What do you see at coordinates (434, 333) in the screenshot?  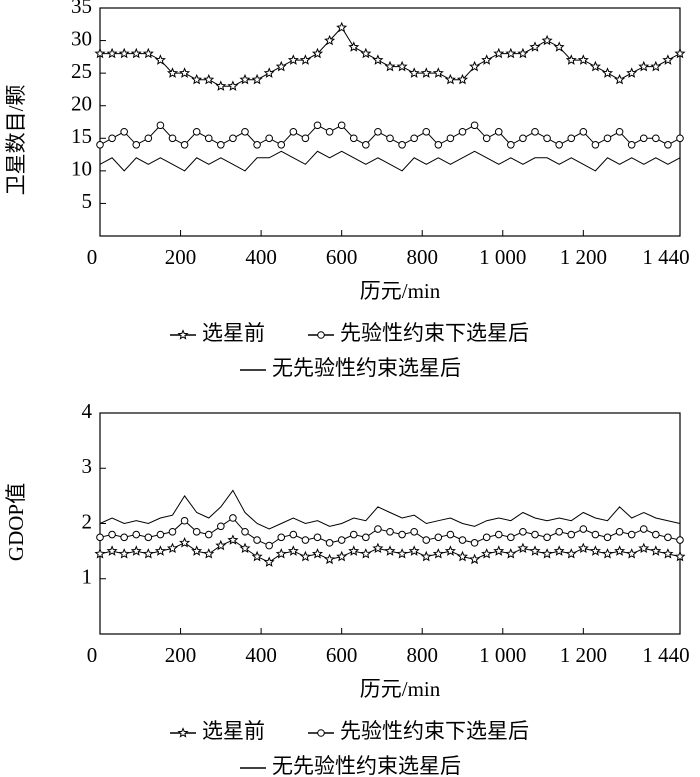 I see `legend-label: 先验性约束下选星后` at bounding box center [434, 333].